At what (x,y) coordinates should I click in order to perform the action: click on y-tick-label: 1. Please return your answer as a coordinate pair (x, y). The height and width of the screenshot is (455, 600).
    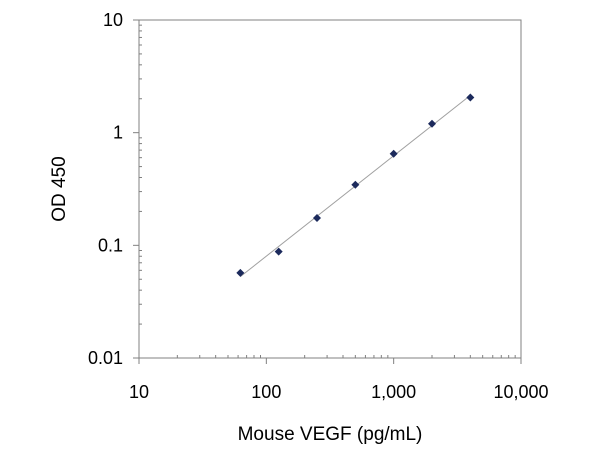
    Looking at the image, I should click on (118, 133).